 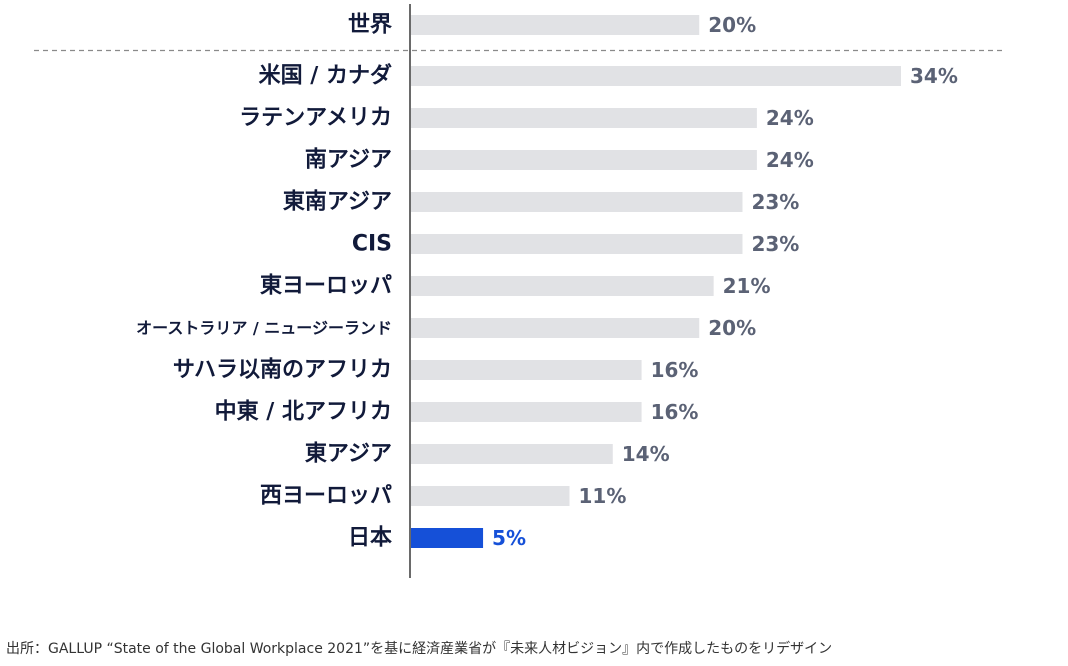 I want to click on category-label: 西ヨーロッパ, so click(x=326, y=496).